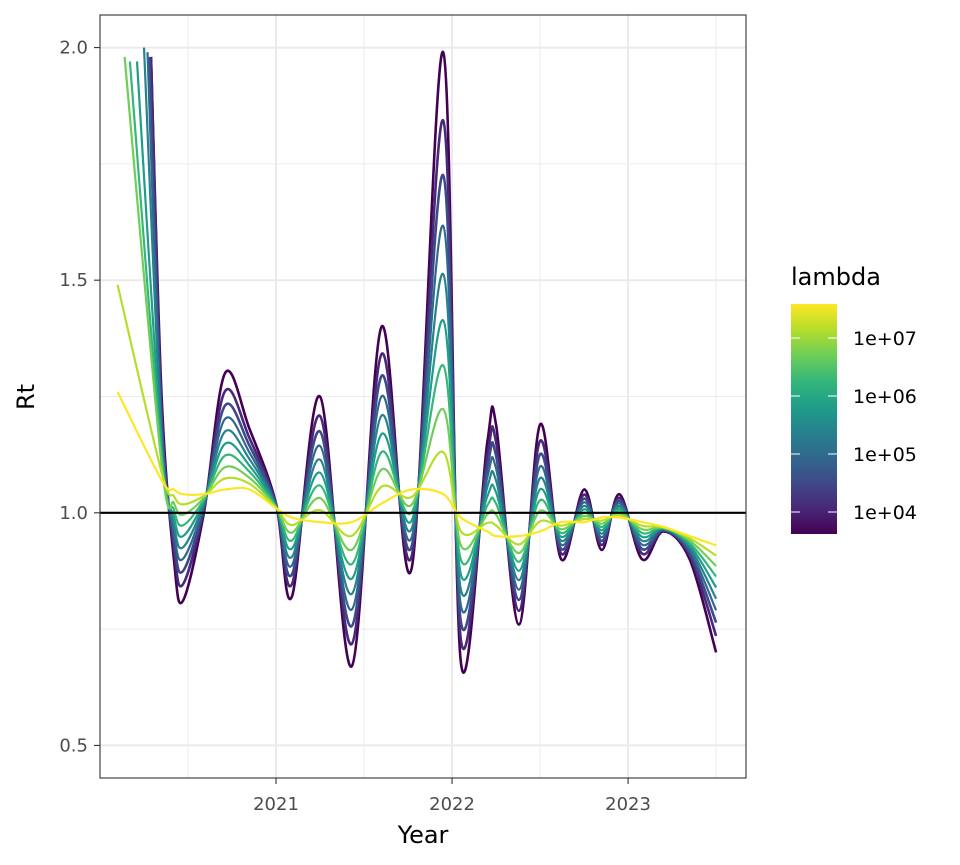 Image resolution: width=960 pixels, height=865 pixels. Describe the element at coordinates (416, 469) in the screenshot. I see `series-line` at that location.